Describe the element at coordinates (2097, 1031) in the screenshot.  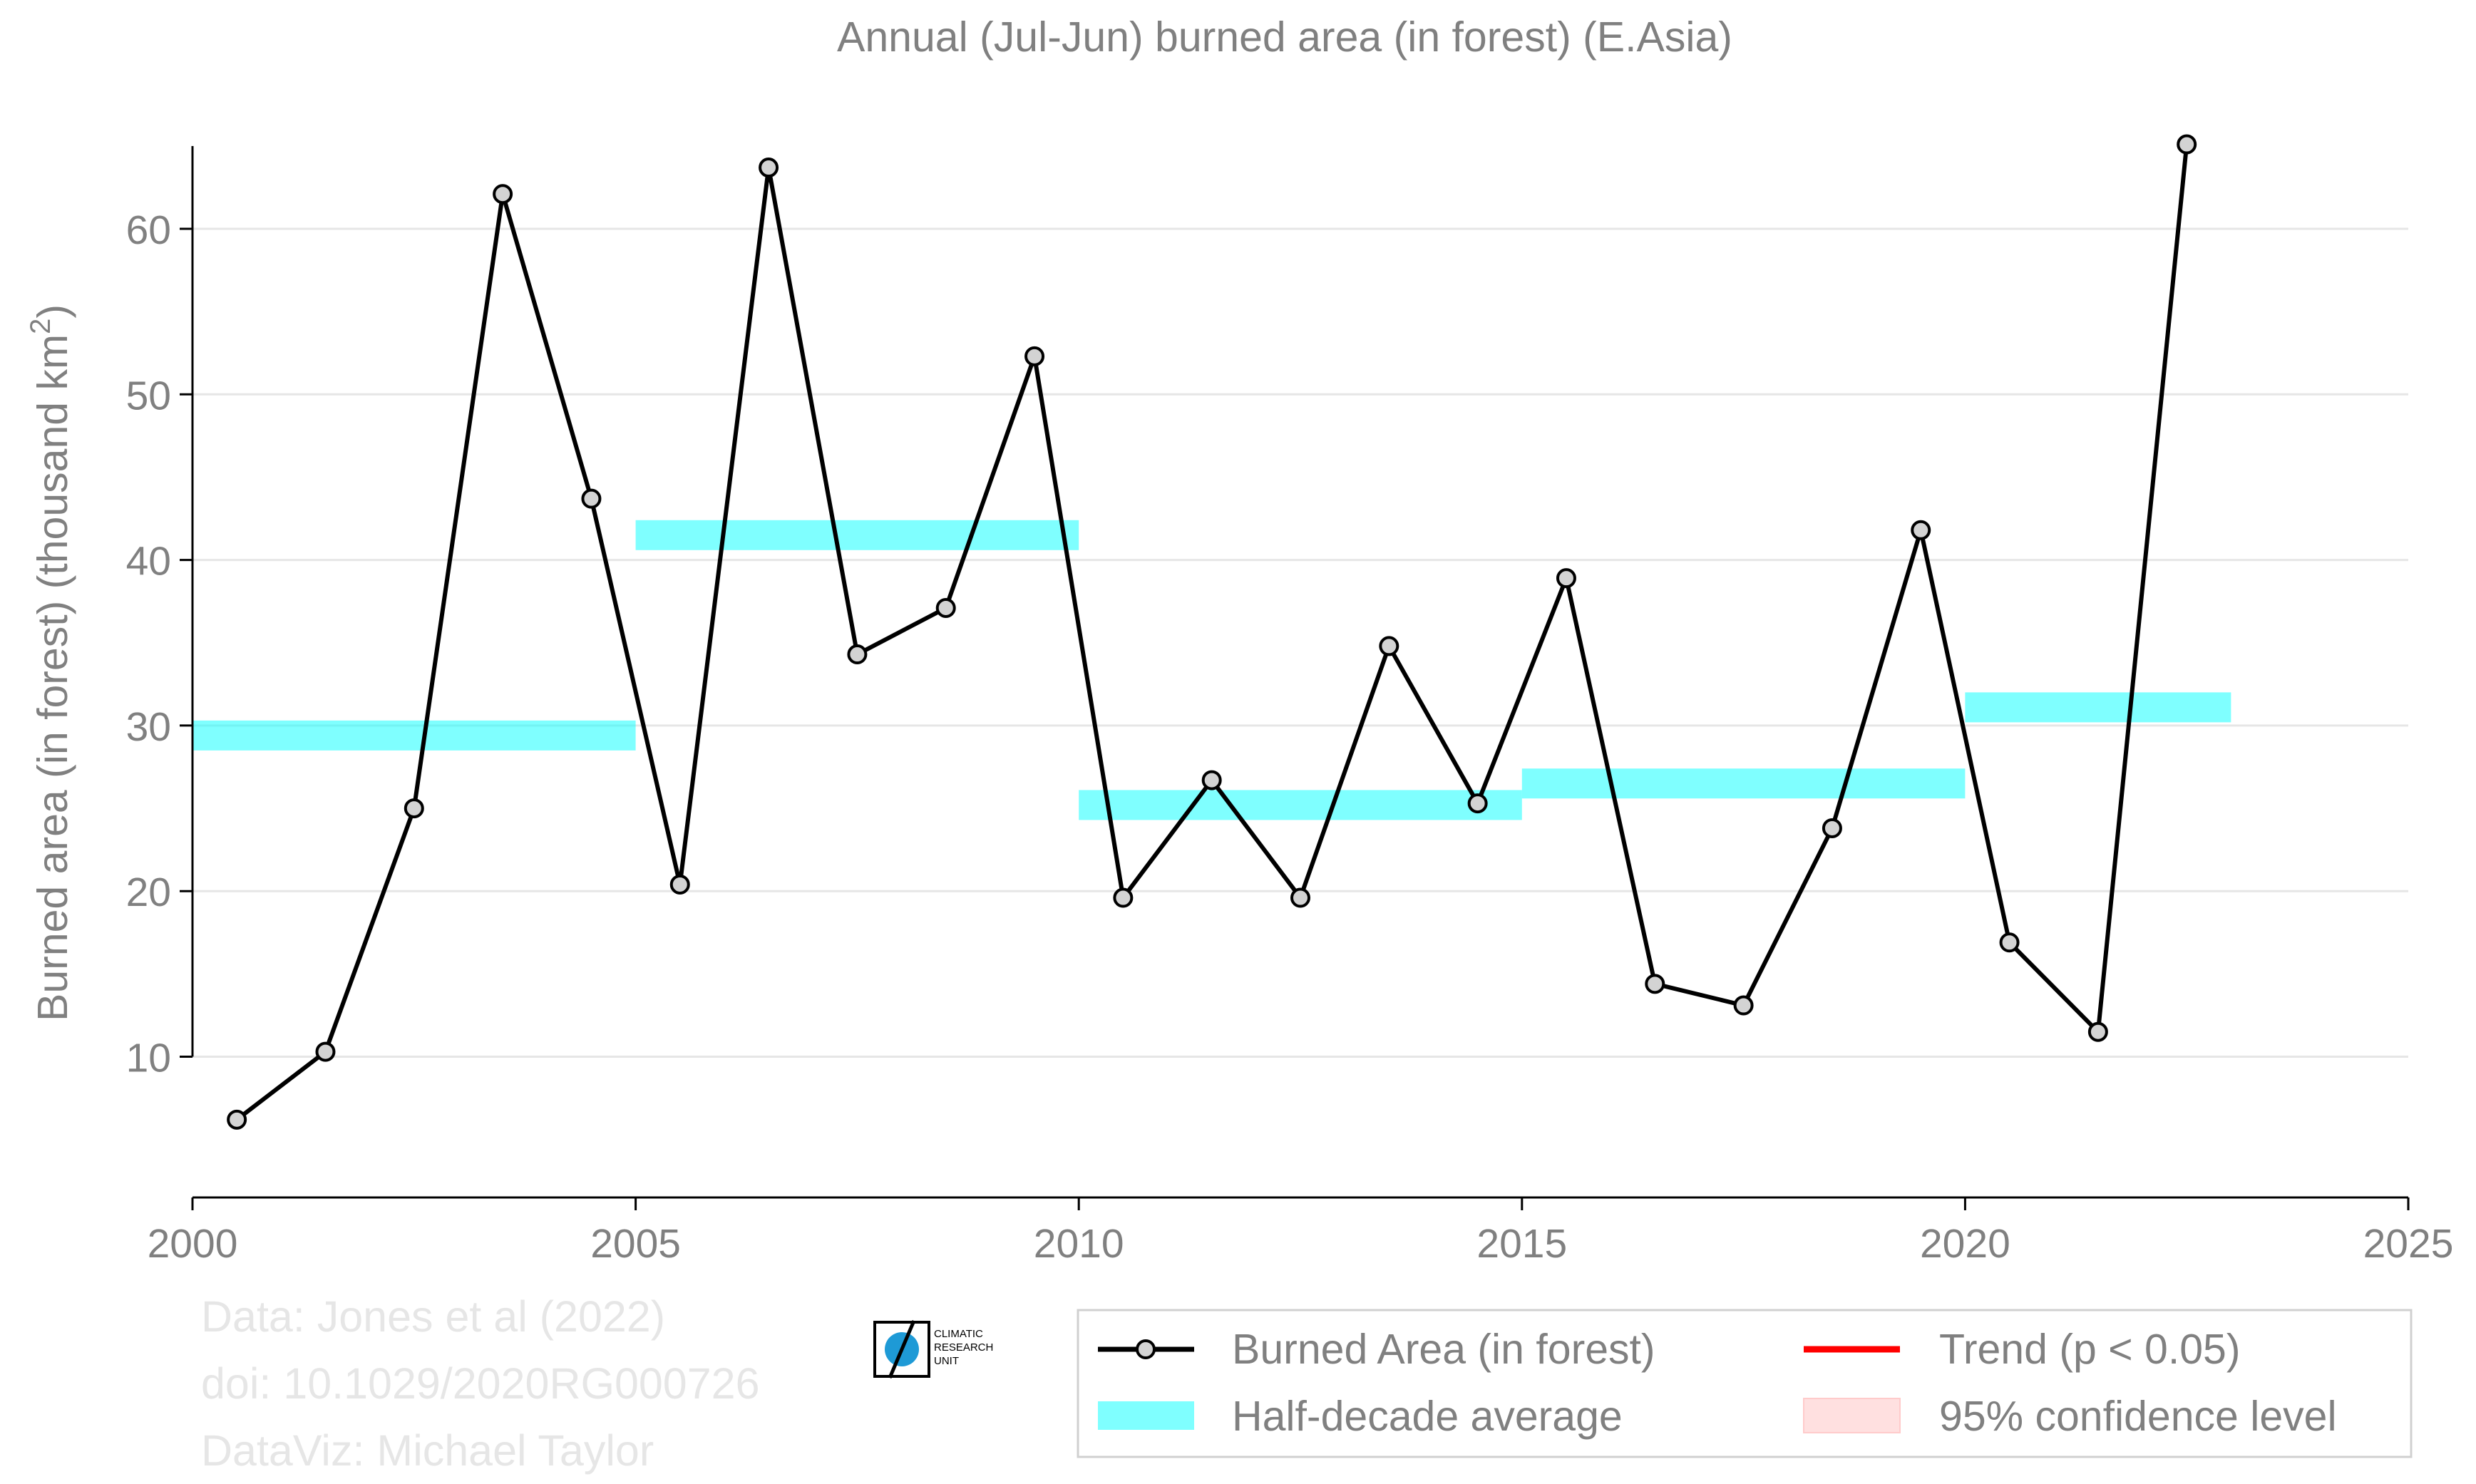
I see `data-point-2021.5` at that location.